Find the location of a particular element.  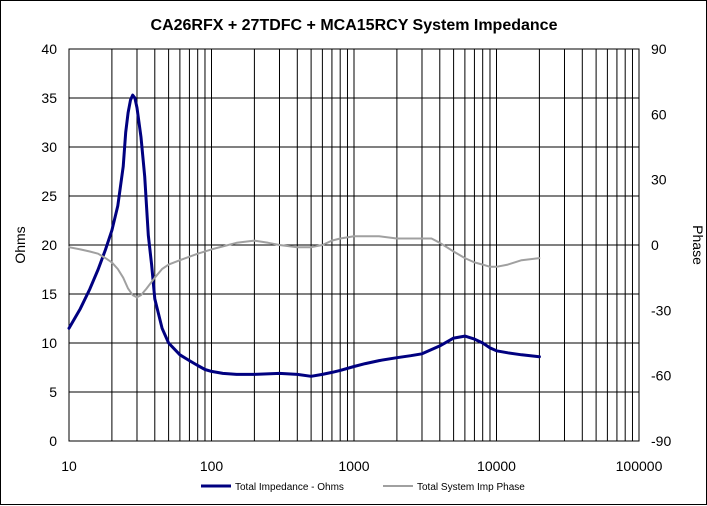

y2-tick-label: -30 is located at coordinates (661, 310).